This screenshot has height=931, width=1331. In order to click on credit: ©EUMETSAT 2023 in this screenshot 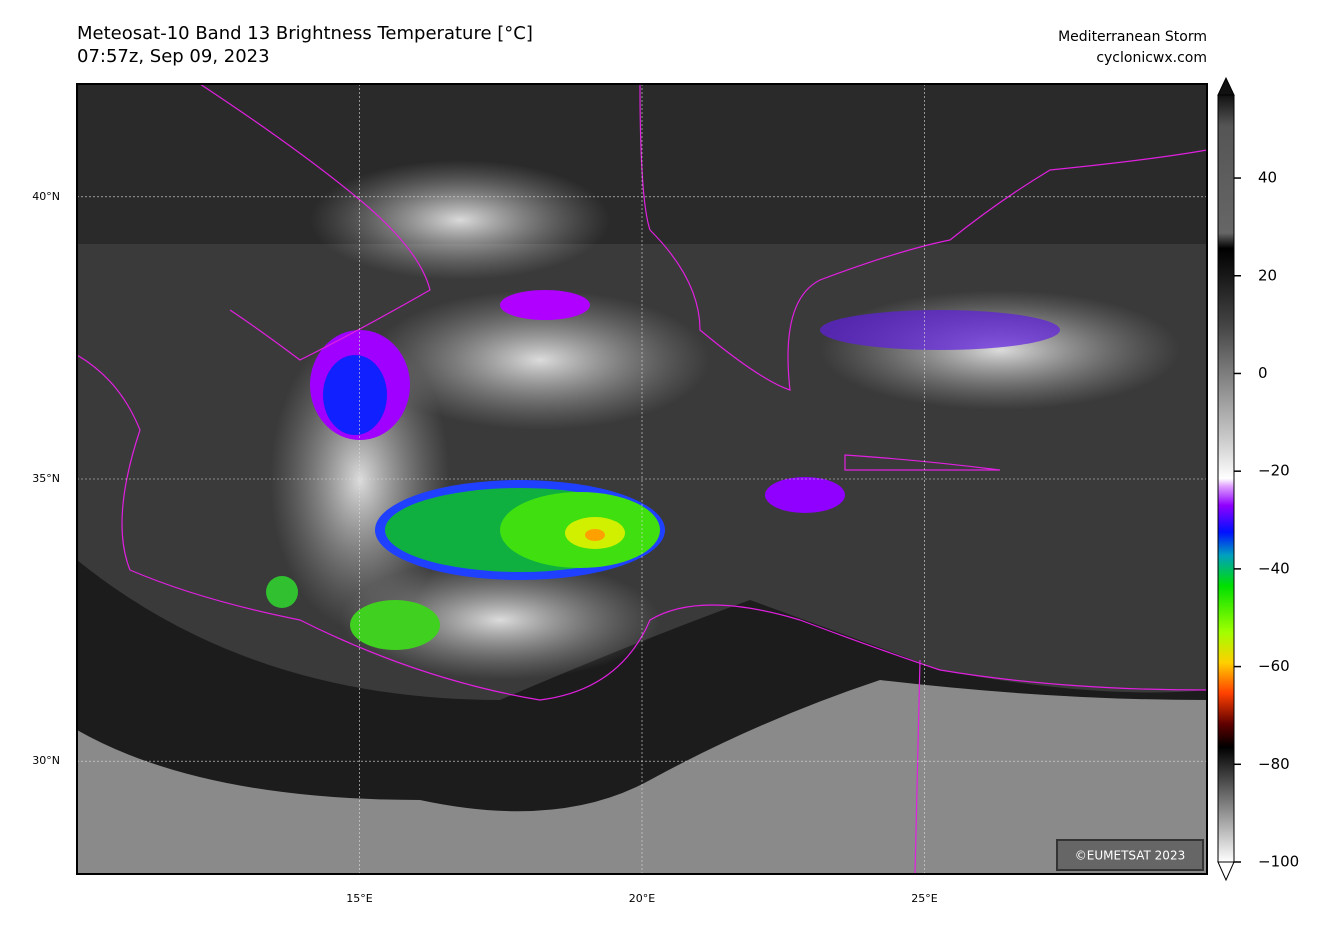, I will do `click(1130, 856)`.